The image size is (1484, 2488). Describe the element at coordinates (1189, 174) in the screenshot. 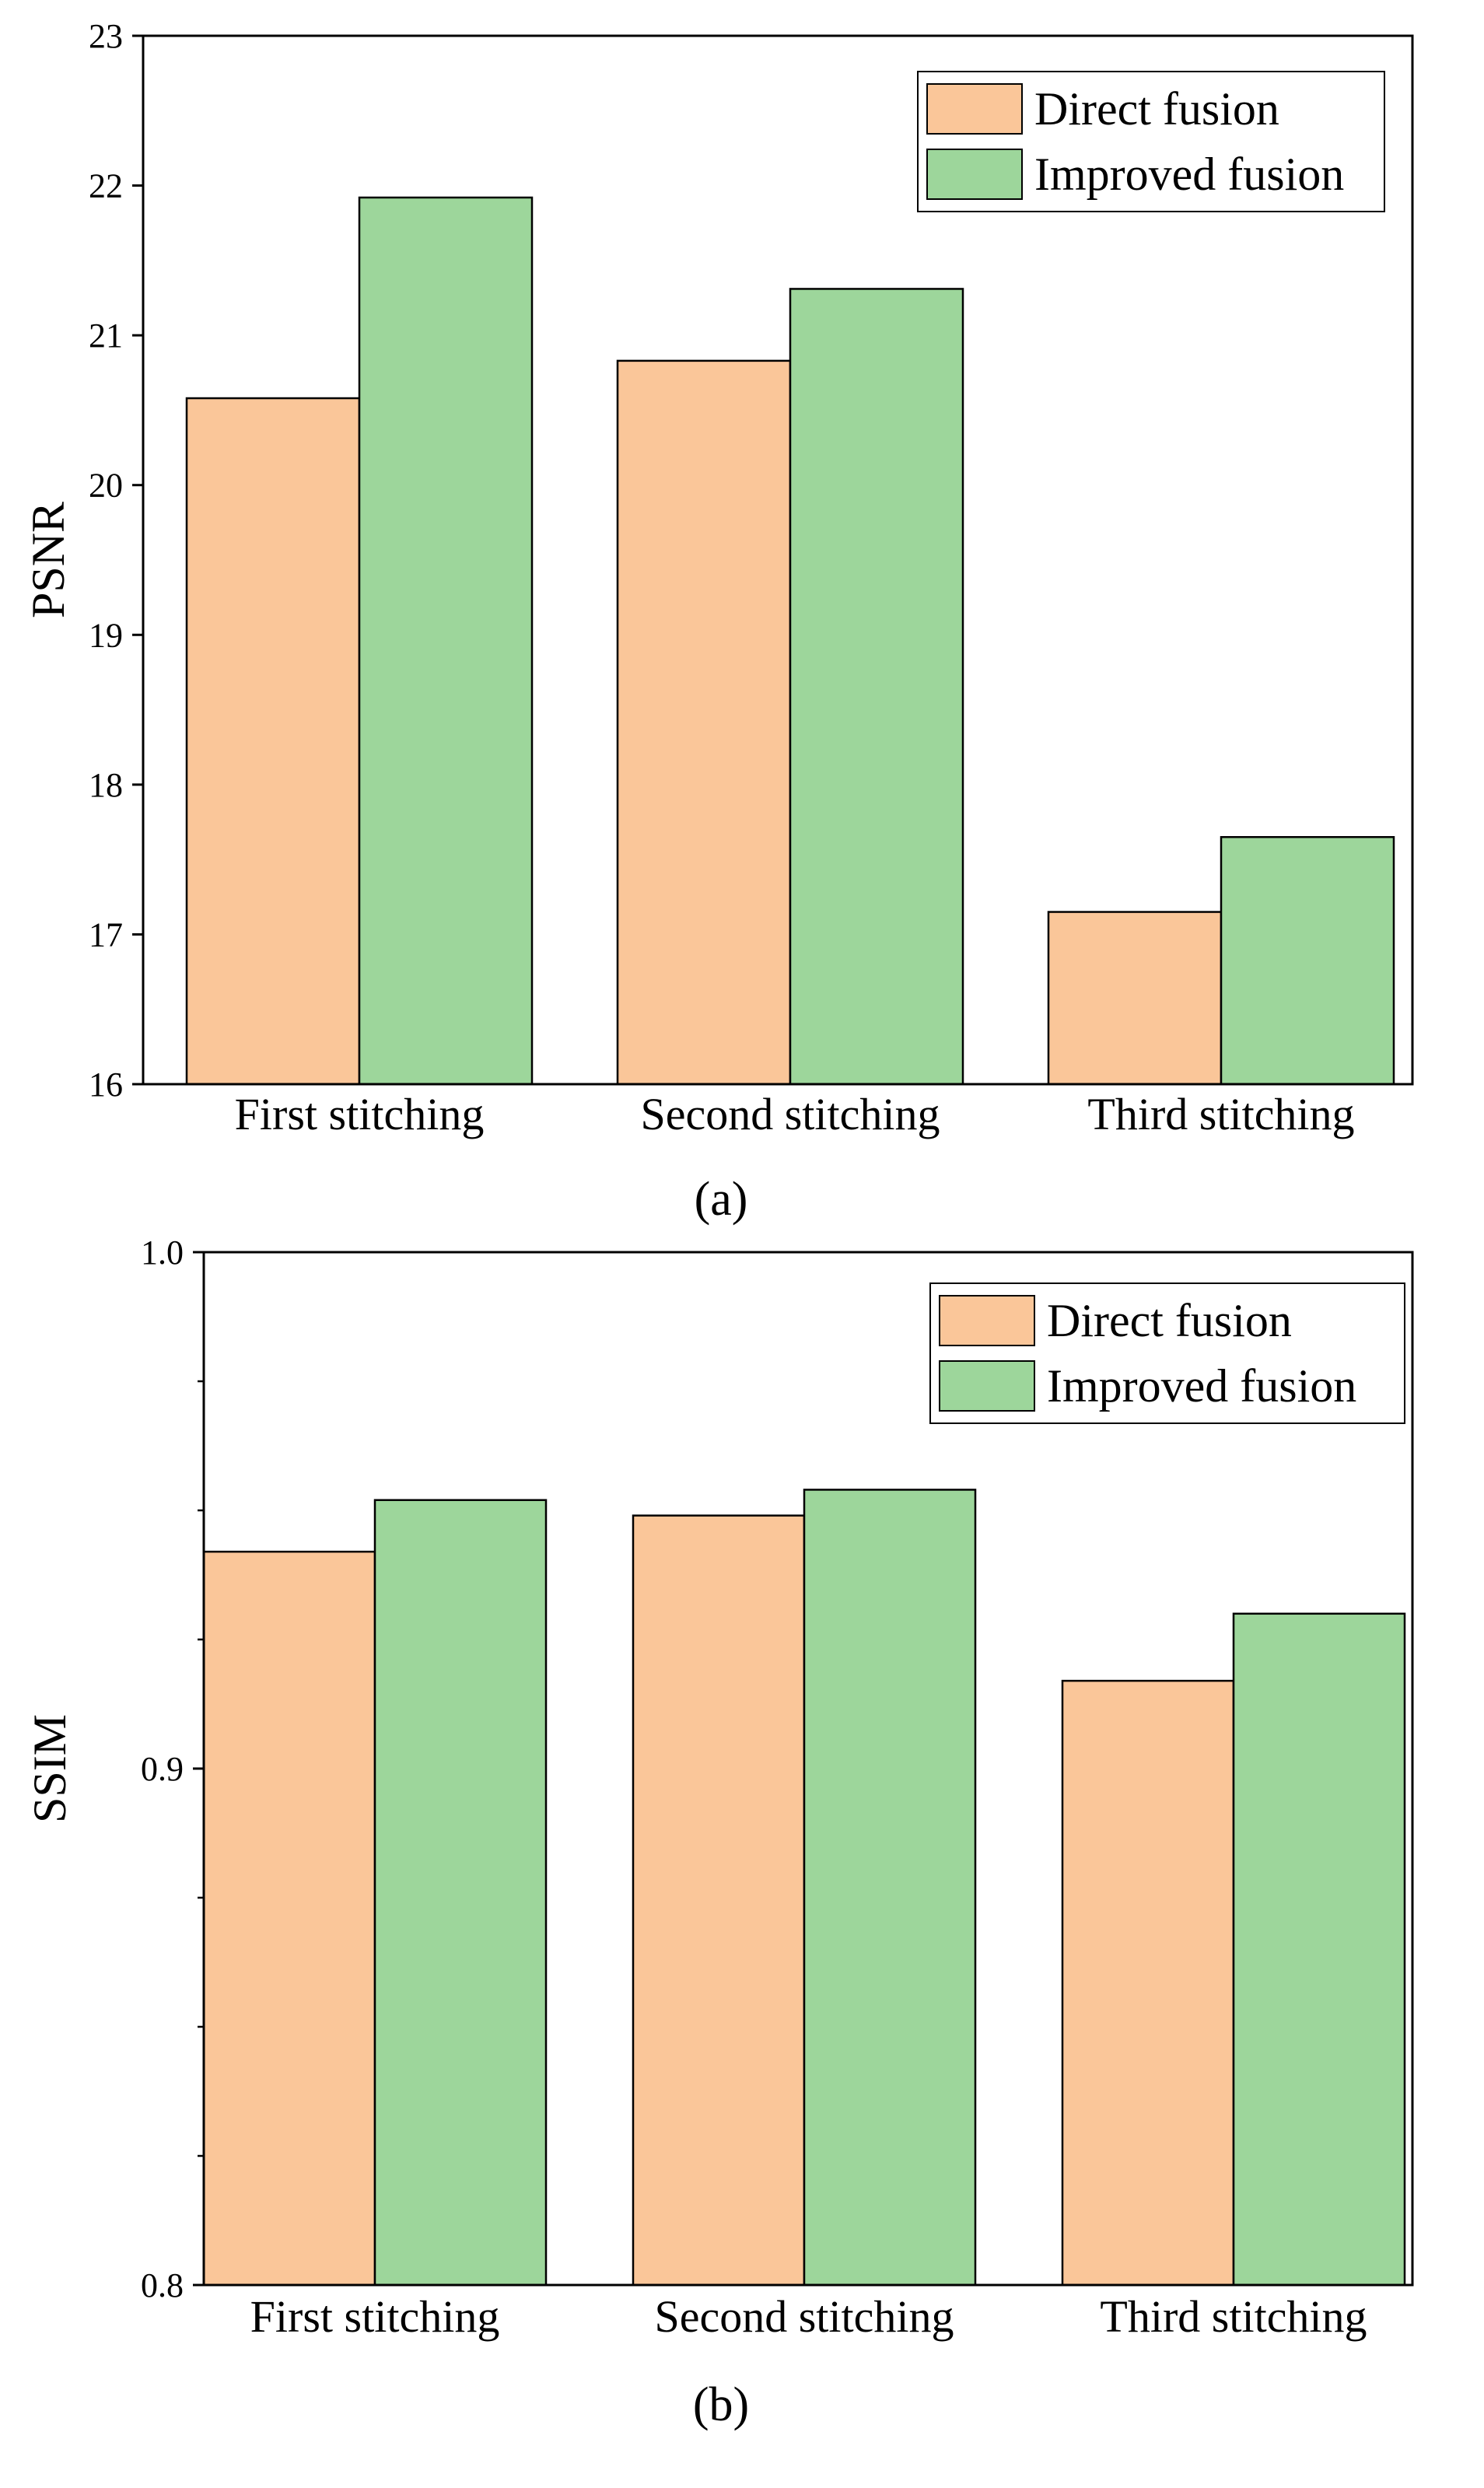

I see `legend-label-a-improved: Improved fusion` at that location.